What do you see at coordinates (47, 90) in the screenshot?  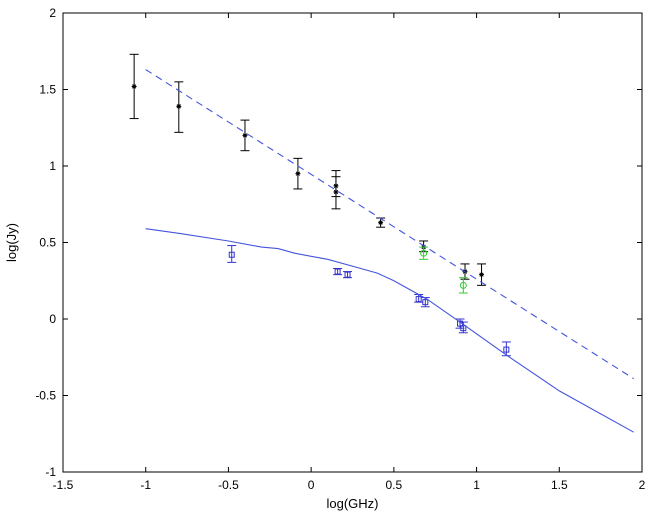 I see `y-tick-label: 1.5` at bounding box center [47, 90].